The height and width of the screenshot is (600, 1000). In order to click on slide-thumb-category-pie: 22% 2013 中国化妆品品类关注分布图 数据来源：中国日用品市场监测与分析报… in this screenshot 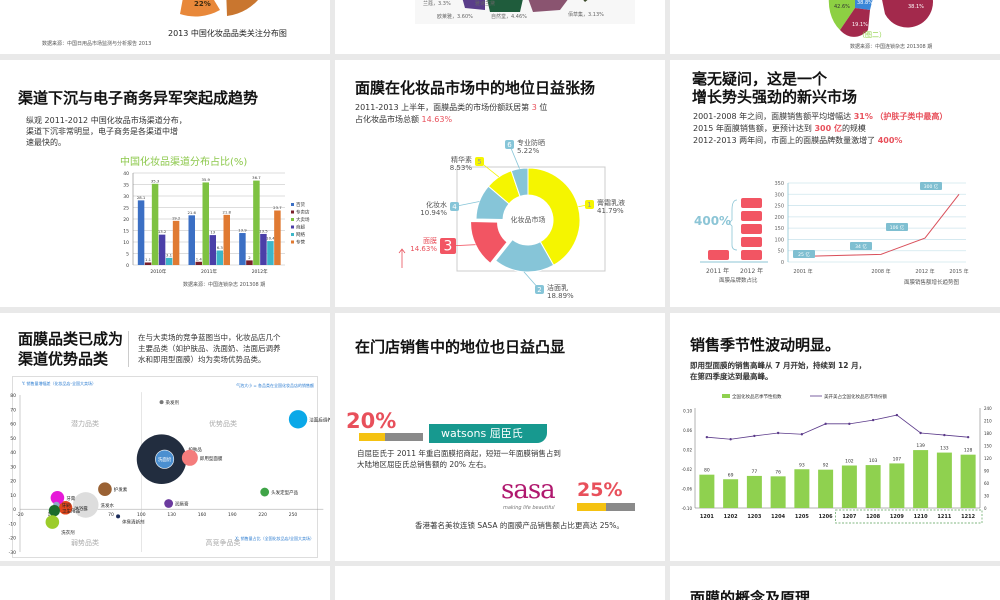, I will do `click(165, 27)`.